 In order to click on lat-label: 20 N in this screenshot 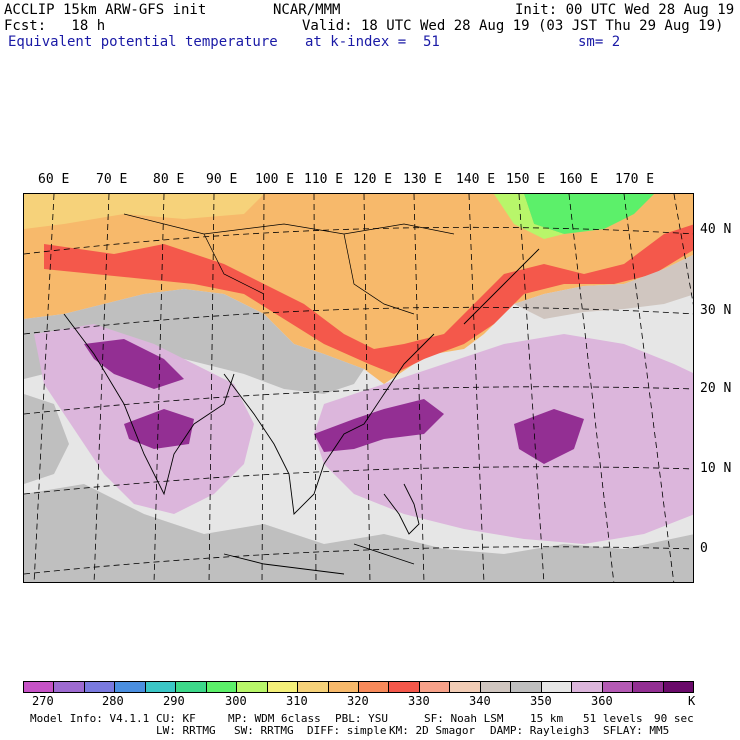, I will do `click(716, 388)`.